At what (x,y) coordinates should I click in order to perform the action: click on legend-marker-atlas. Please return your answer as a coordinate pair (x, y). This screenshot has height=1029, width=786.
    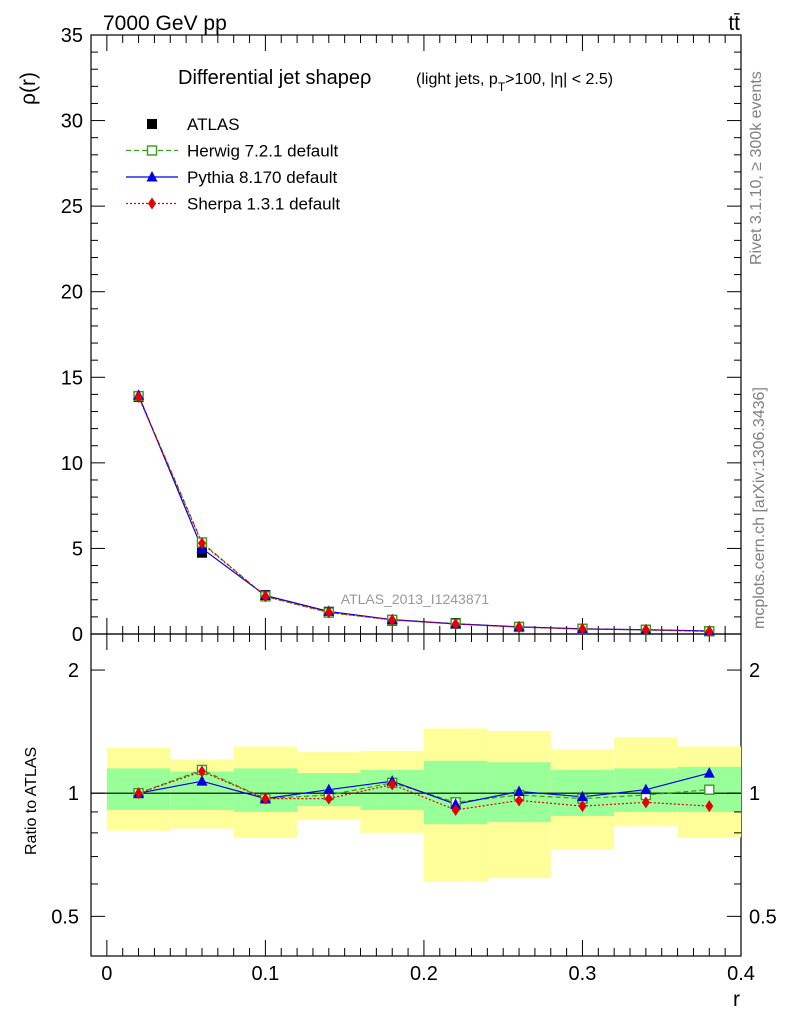
    Looking at the image, I should click on (152, 124).